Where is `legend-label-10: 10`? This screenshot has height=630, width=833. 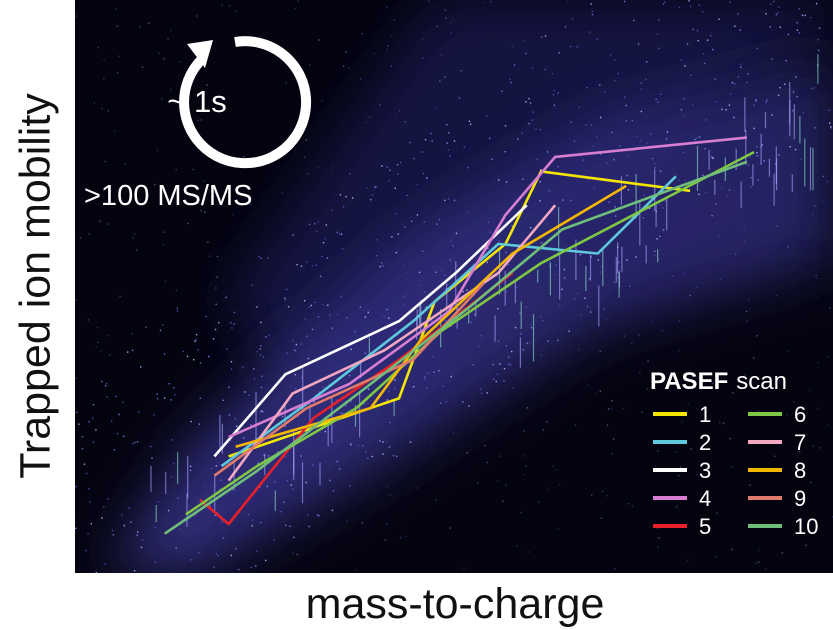
legend-label-10: 10 is located at coordinates (806, 526).